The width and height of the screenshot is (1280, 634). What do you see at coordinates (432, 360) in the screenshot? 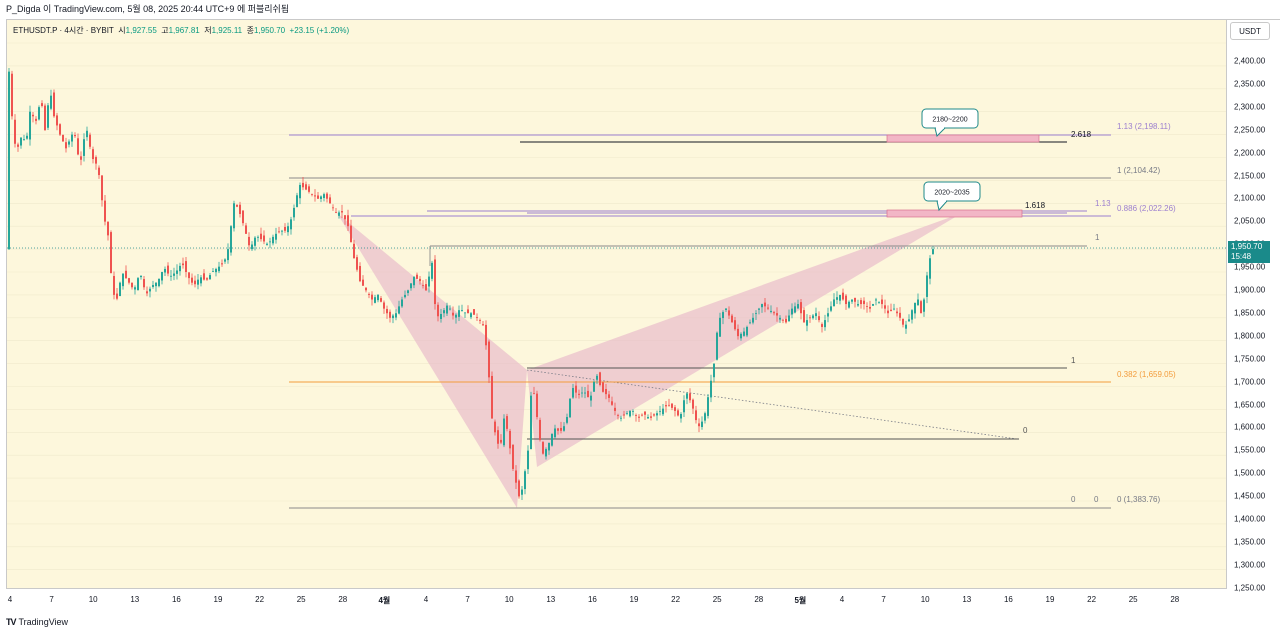
I see `pattern-leg-xab` at bounding box center [432, 360].